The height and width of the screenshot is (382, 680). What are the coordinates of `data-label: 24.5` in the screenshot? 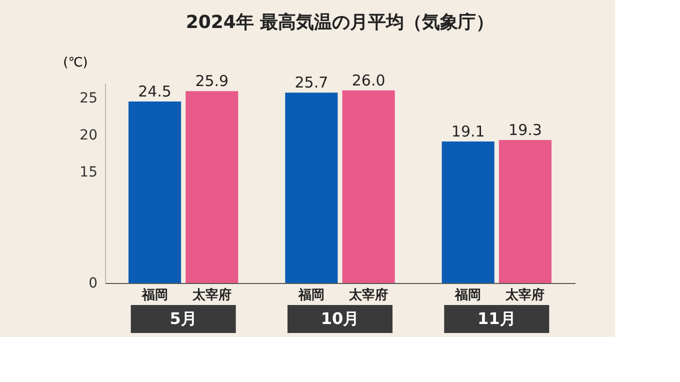 It's located at (155, 91).